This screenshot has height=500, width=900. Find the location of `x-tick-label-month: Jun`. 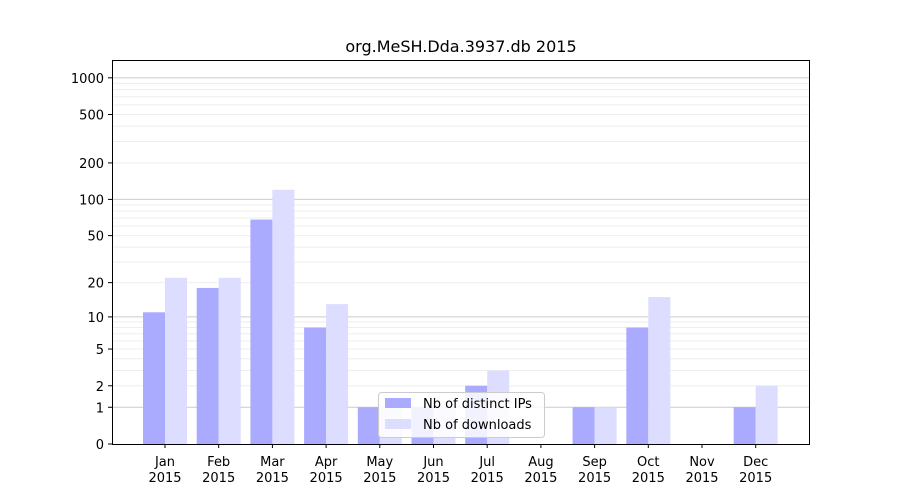

x-tick-label-month: Jun is located at coordinates (432, 462).